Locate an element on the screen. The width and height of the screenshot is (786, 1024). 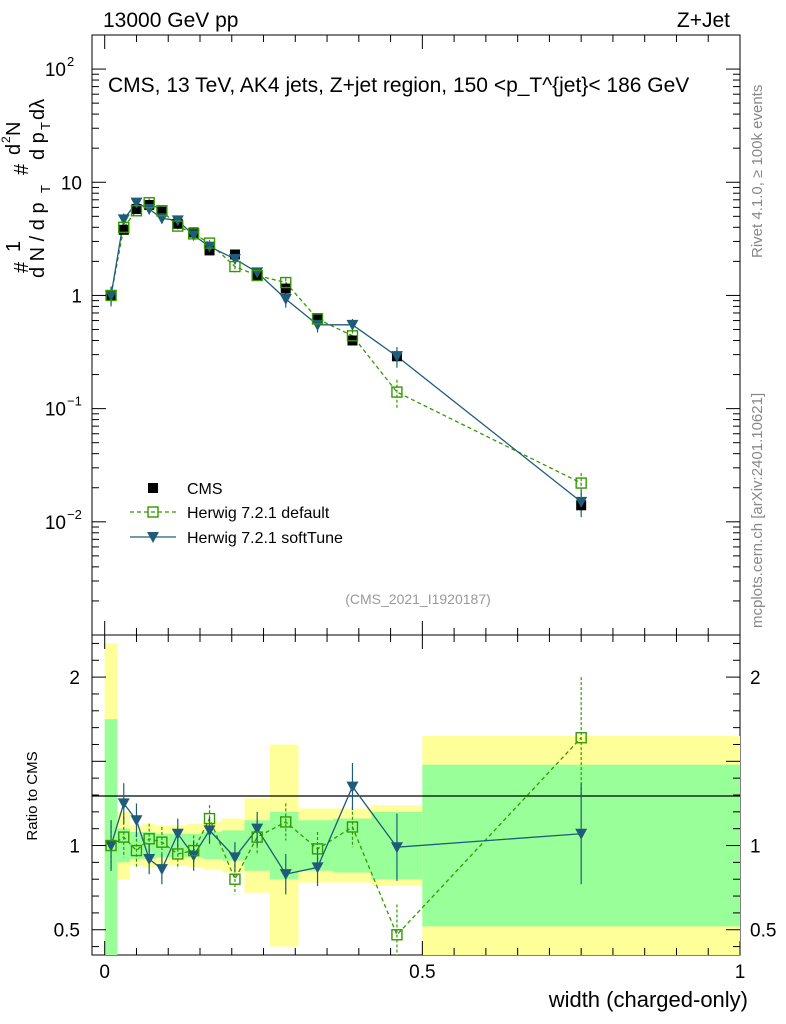
legend-label-cms: CMS is located at coordinates (205, 489).